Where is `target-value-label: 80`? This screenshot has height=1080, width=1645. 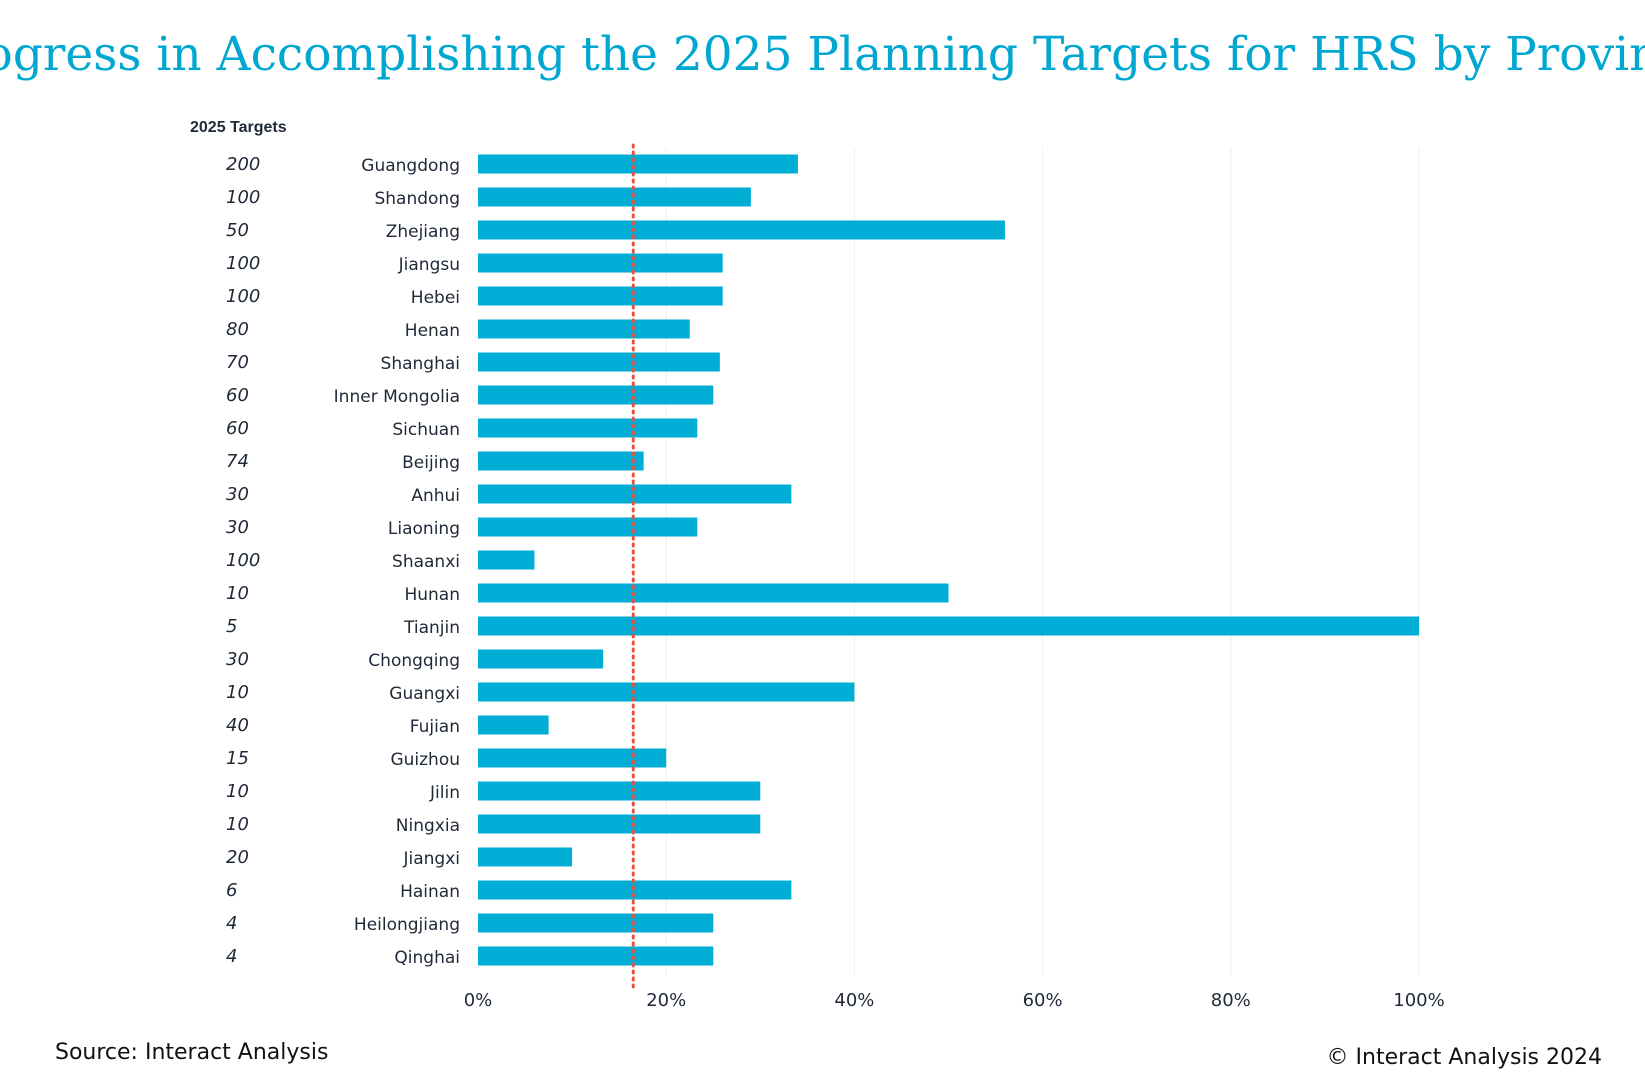
target-value-label: 80 is located at coordinates (237, 329).